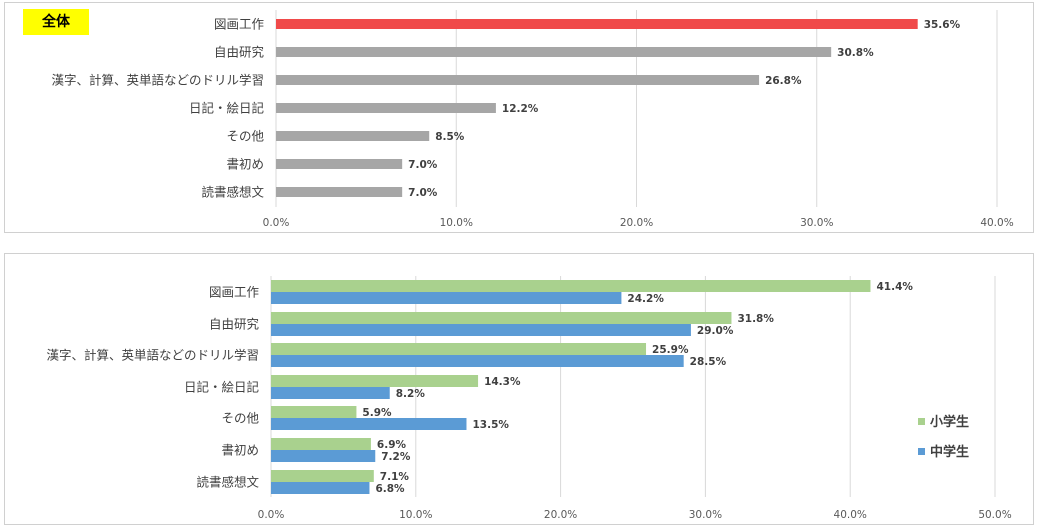  What do you see at coordinates (949, 422) in the screenshot?
I see `legend-label: 小学生` at bounding box center [949, 422].